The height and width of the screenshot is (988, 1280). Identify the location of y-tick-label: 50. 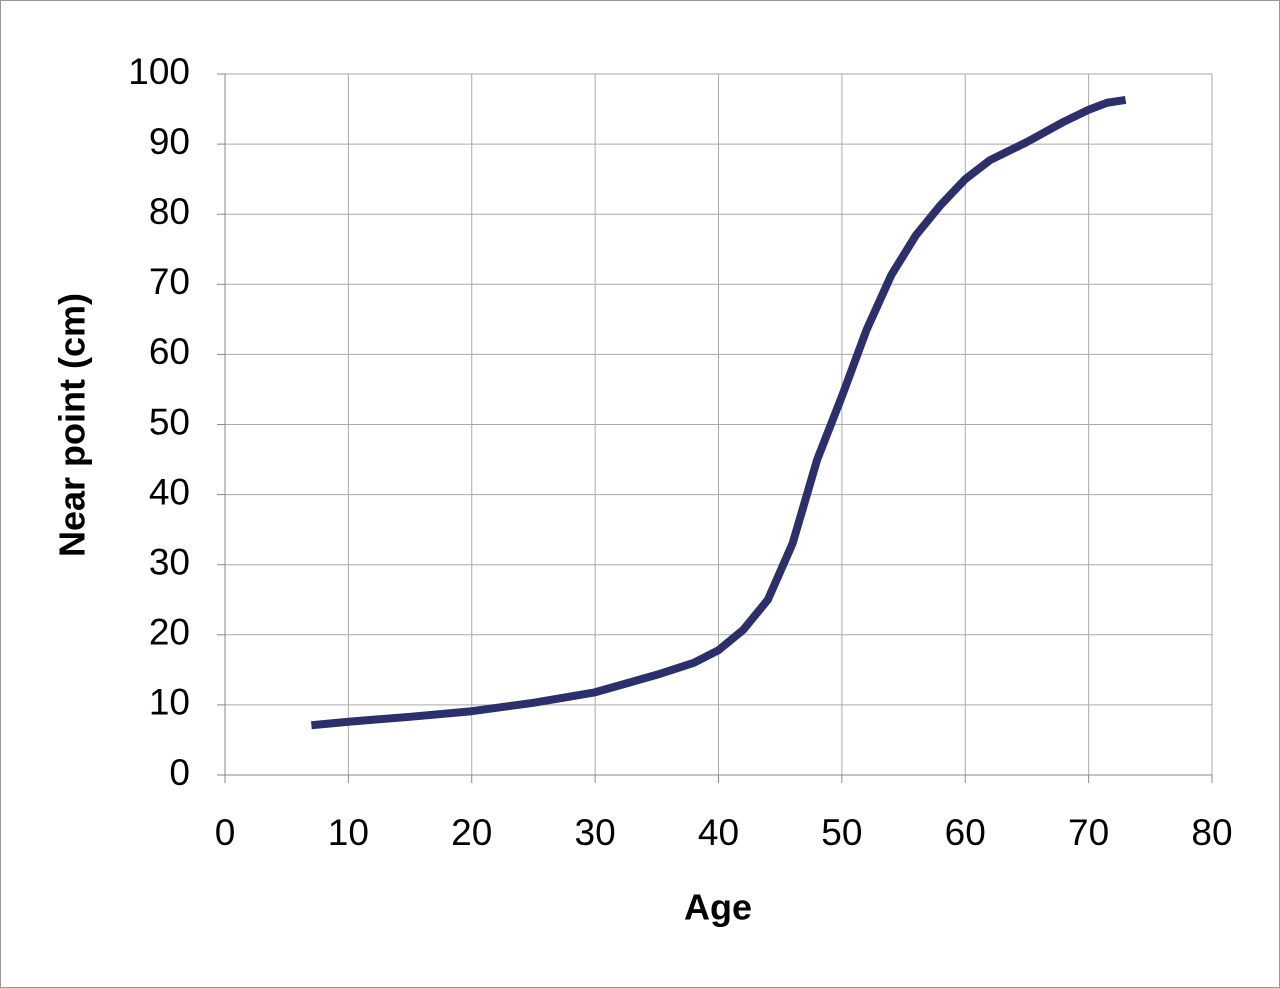
(169, 421).